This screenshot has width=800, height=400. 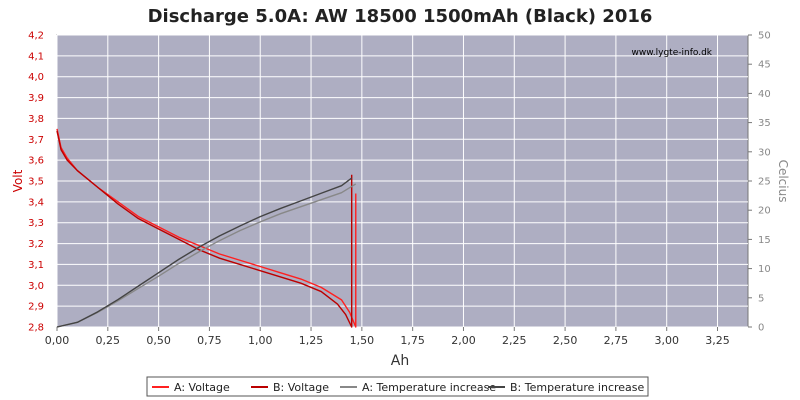 I want to click on y-left-tick-label: 2,9, so click(x=36, y=307).